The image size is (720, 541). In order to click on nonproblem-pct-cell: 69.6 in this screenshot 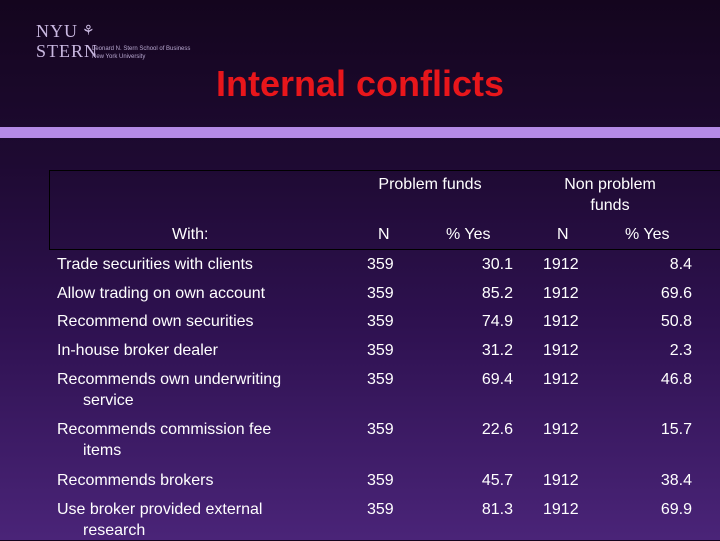, I will do `click(676, 293)`.